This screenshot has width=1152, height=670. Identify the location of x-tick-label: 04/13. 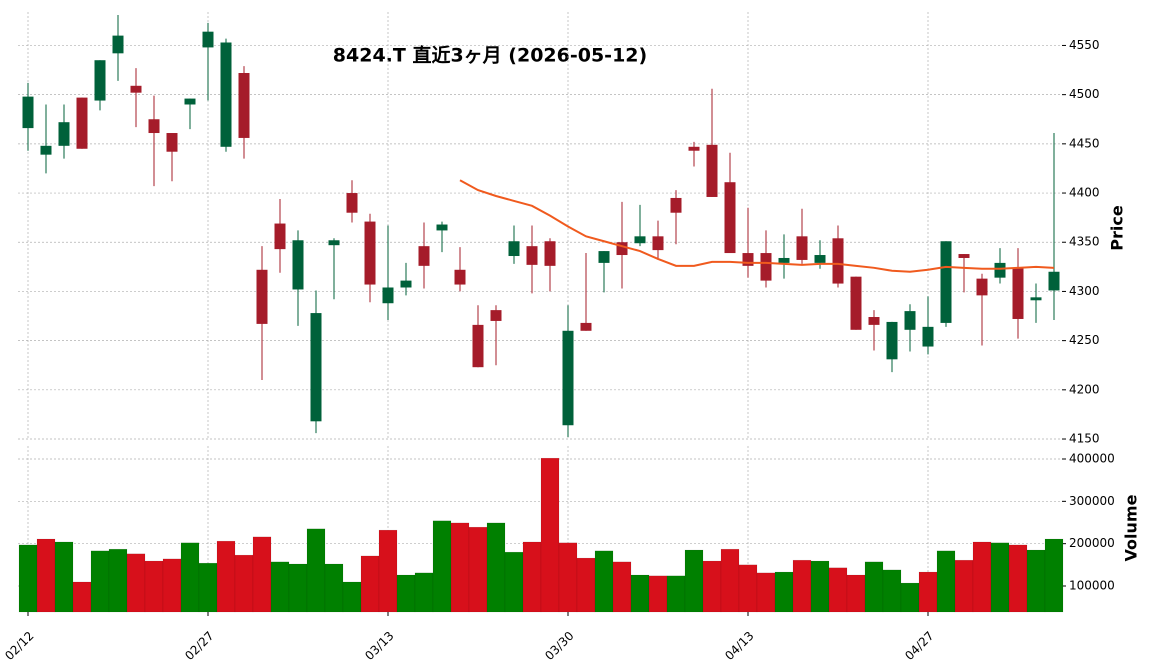
(739, 646).